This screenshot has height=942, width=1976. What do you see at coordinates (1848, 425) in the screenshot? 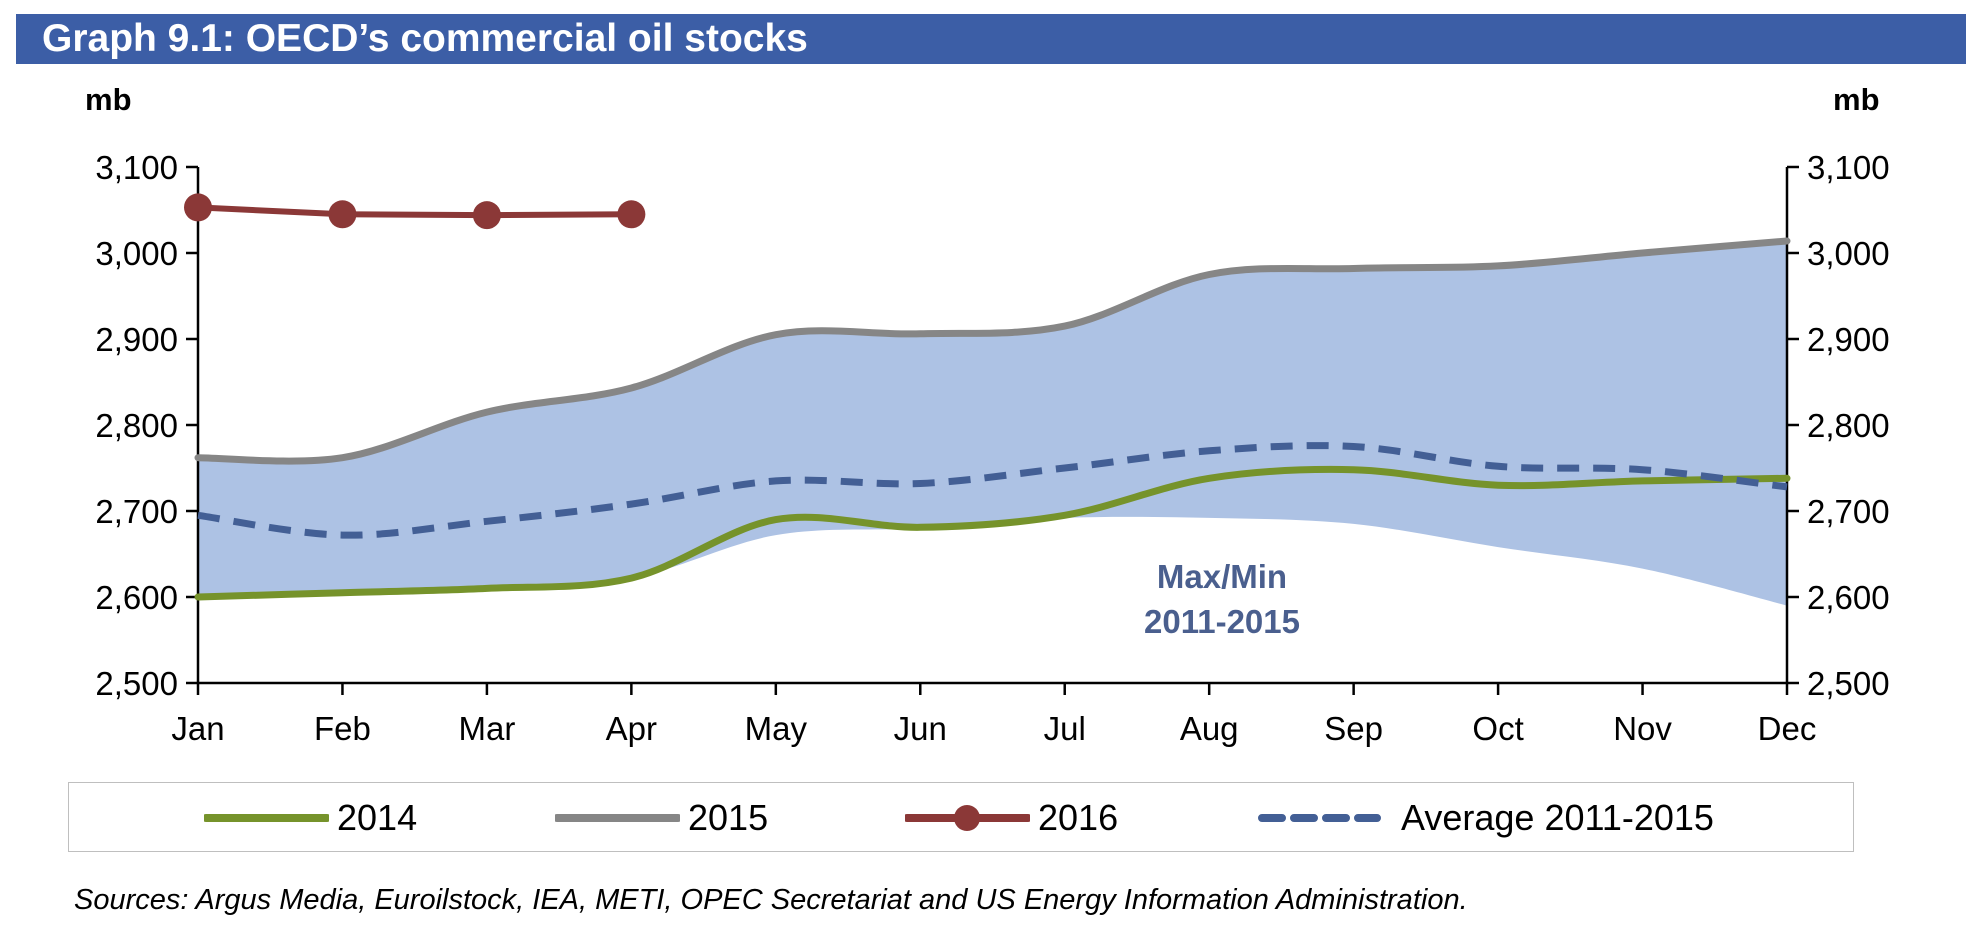
I see `y-tick-label-right: 2,800` at bounding box center [1848, 425].